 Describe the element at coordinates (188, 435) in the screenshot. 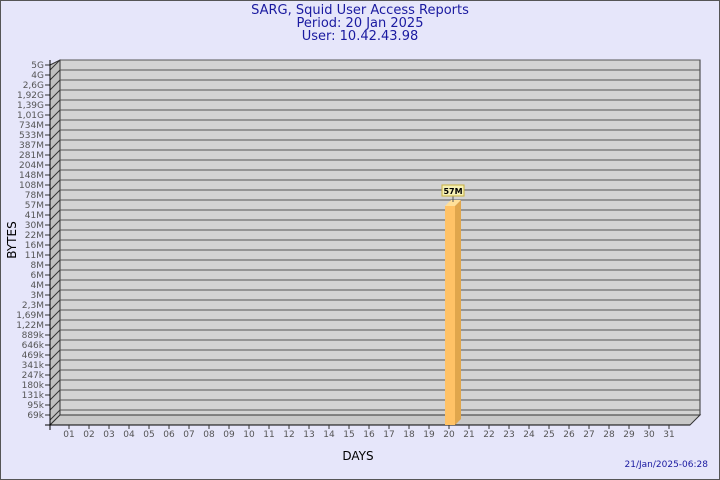

I see `x-tick-label: 07` at that location.